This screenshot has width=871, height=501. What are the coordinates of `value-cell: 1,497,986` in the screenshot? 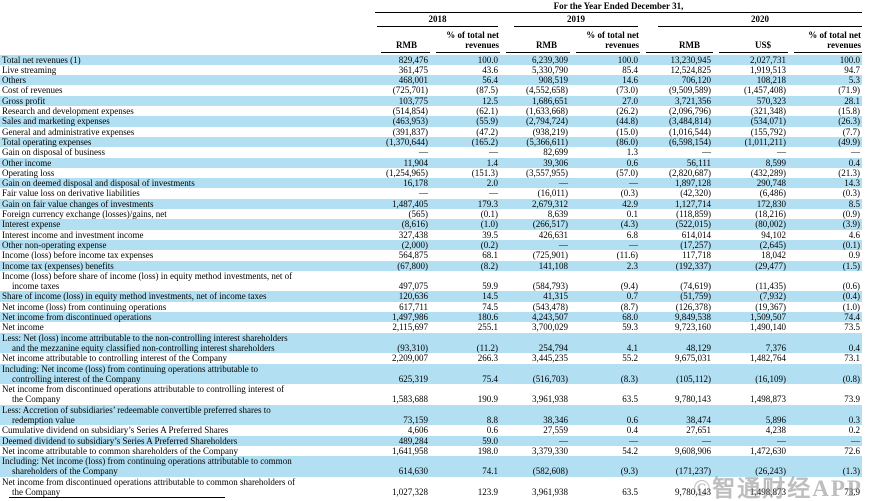 It's located at (410, 317).